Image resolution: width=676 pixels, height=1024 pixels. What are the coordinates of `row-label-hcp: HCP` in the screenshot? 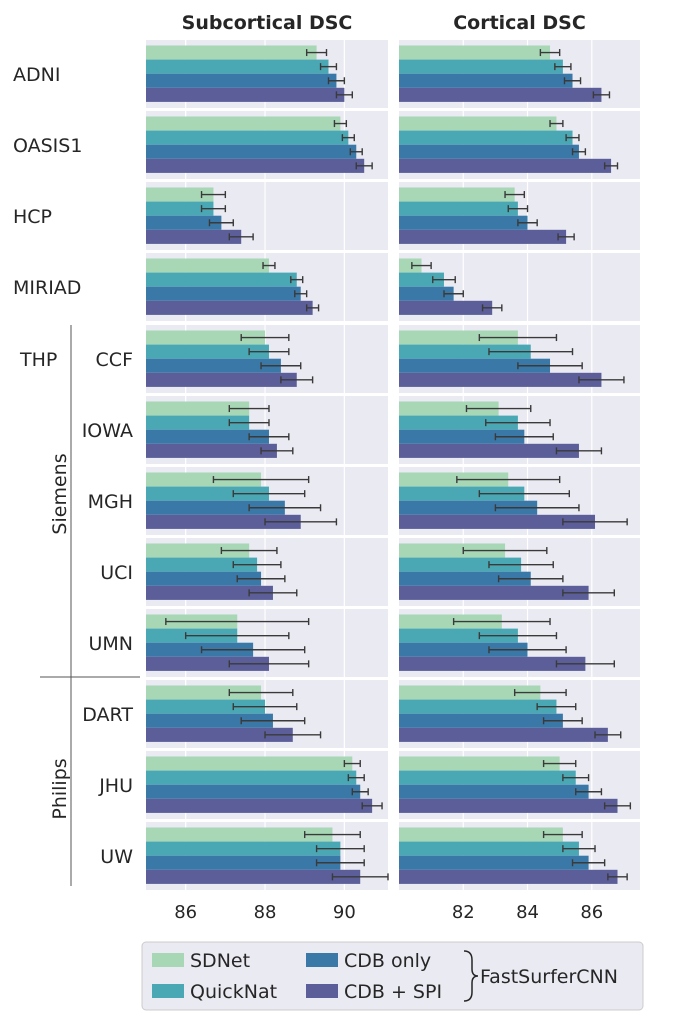 It's located at (32, 217).